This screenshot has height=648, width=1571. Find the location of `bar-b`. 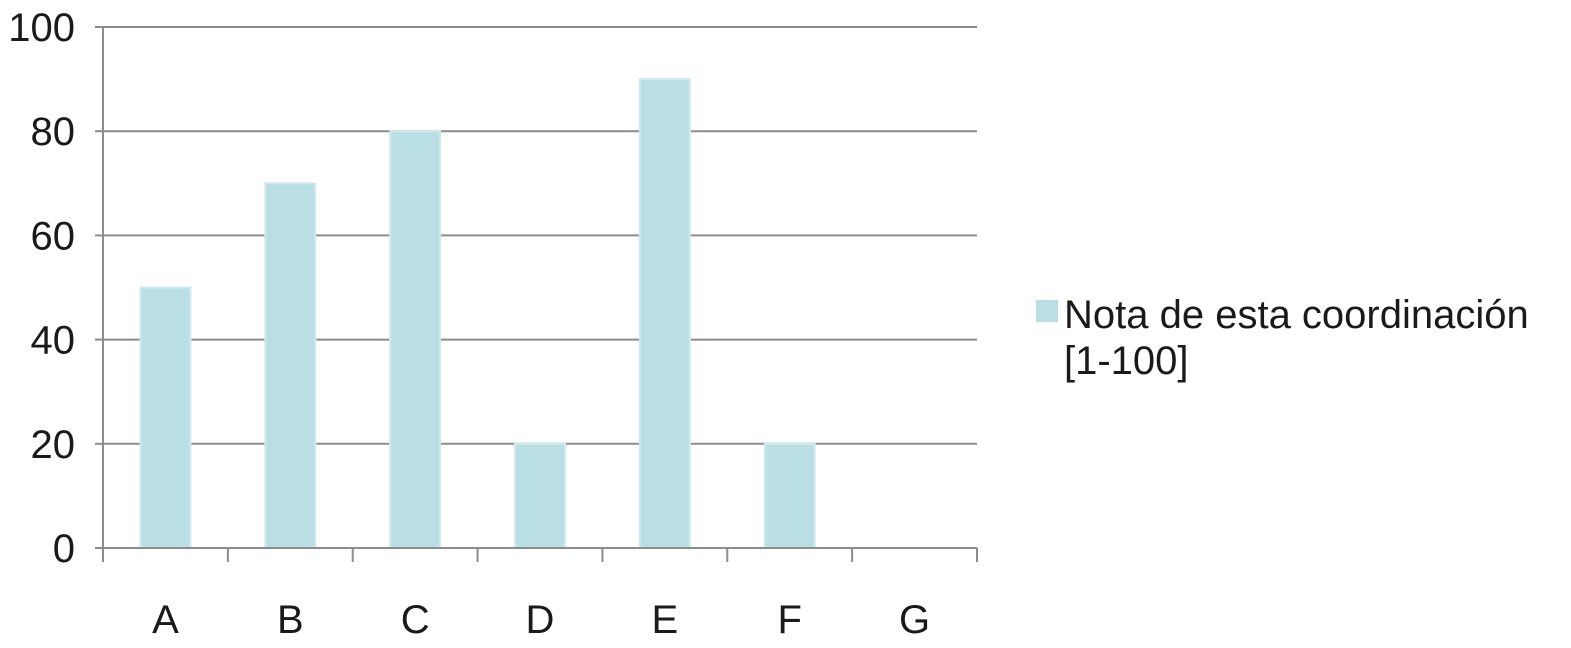

bar-b is located at coordinates (290, 366).